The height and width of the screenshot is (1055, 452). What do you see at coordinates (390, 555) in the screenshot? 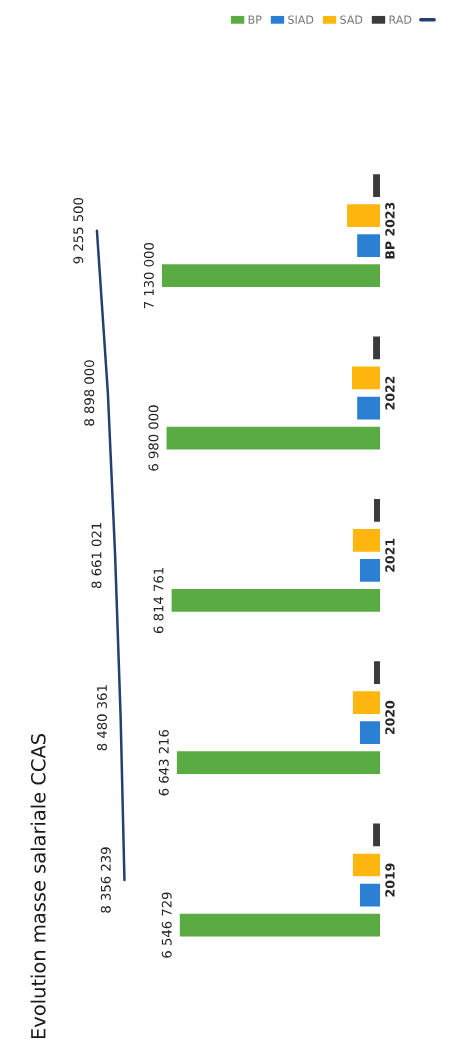
I see `y-tick-label: 2021` at bounding box center [390, 555].